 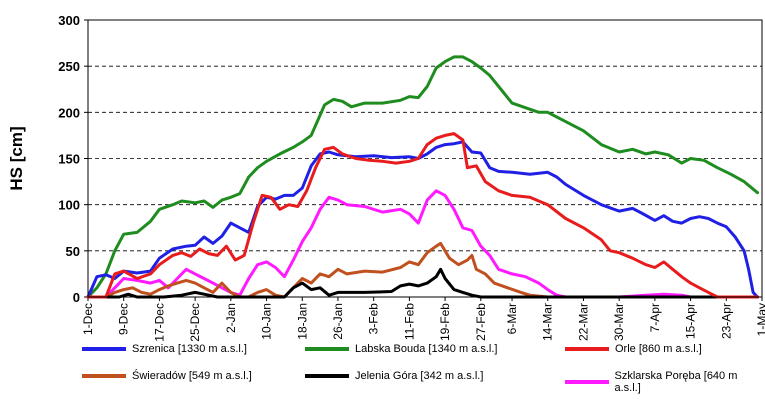 What do you see at coordinates (583, 322) in the screenshot?
I see `x-tick-label: 22-Mar` at bounding box center [583, 322].